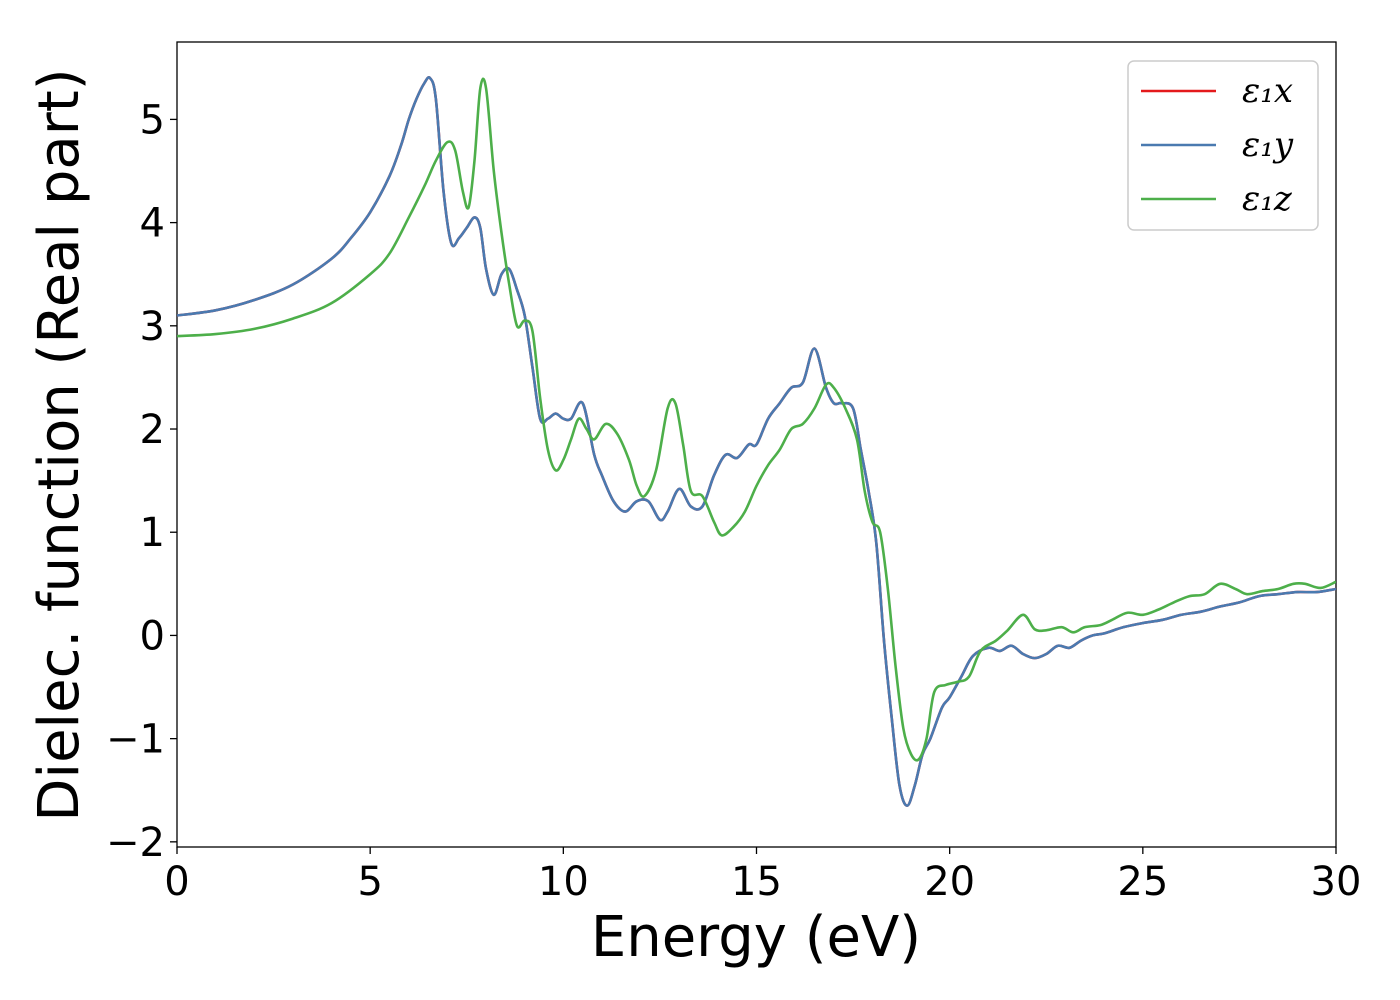  I want to click on y-tick-label: 0, so click(152, 636).